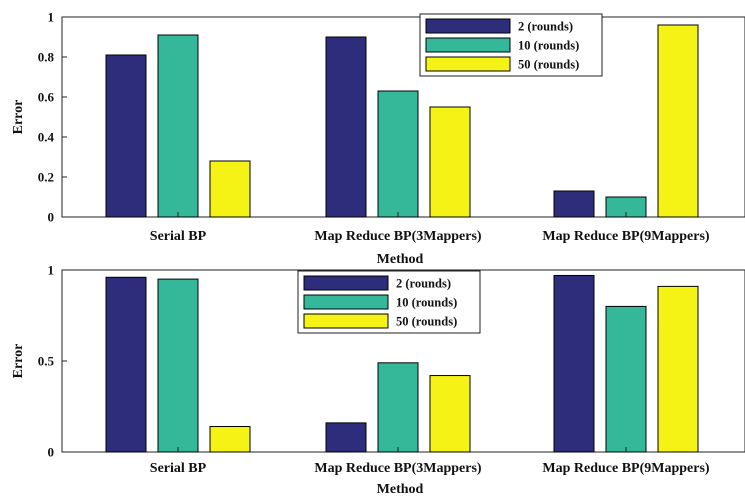 This screenshot has width=745, height=499. Describe the element at coordinates (46, 137) in the screenshot. I see `y-tick-label: 0.4` at that location.